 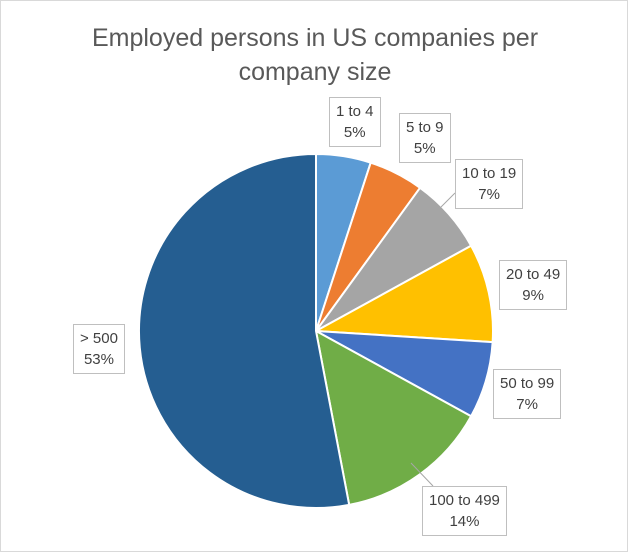 What do you see at coordinates (533, 285) in the screenshot?
I see `data-label-20-to-49: 20 to 49 9%` at bounding box center [533, 285].